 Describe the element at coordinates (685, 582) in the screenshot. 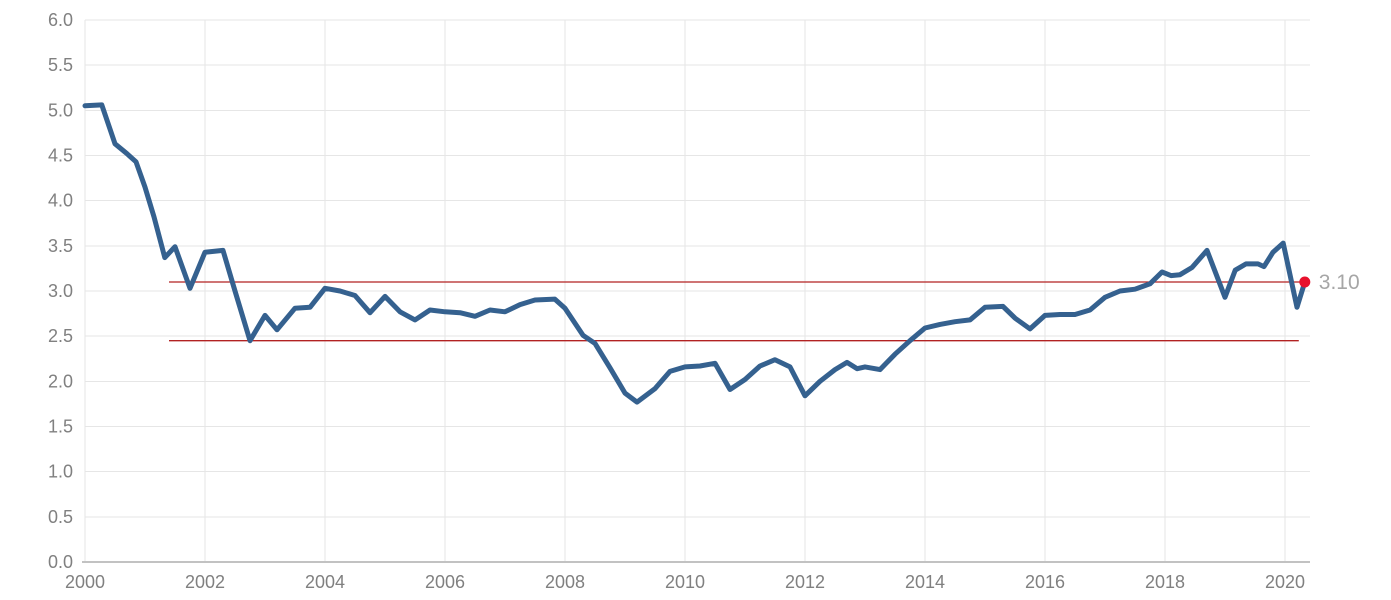

I see `x-tick-label: 2010` at that location.